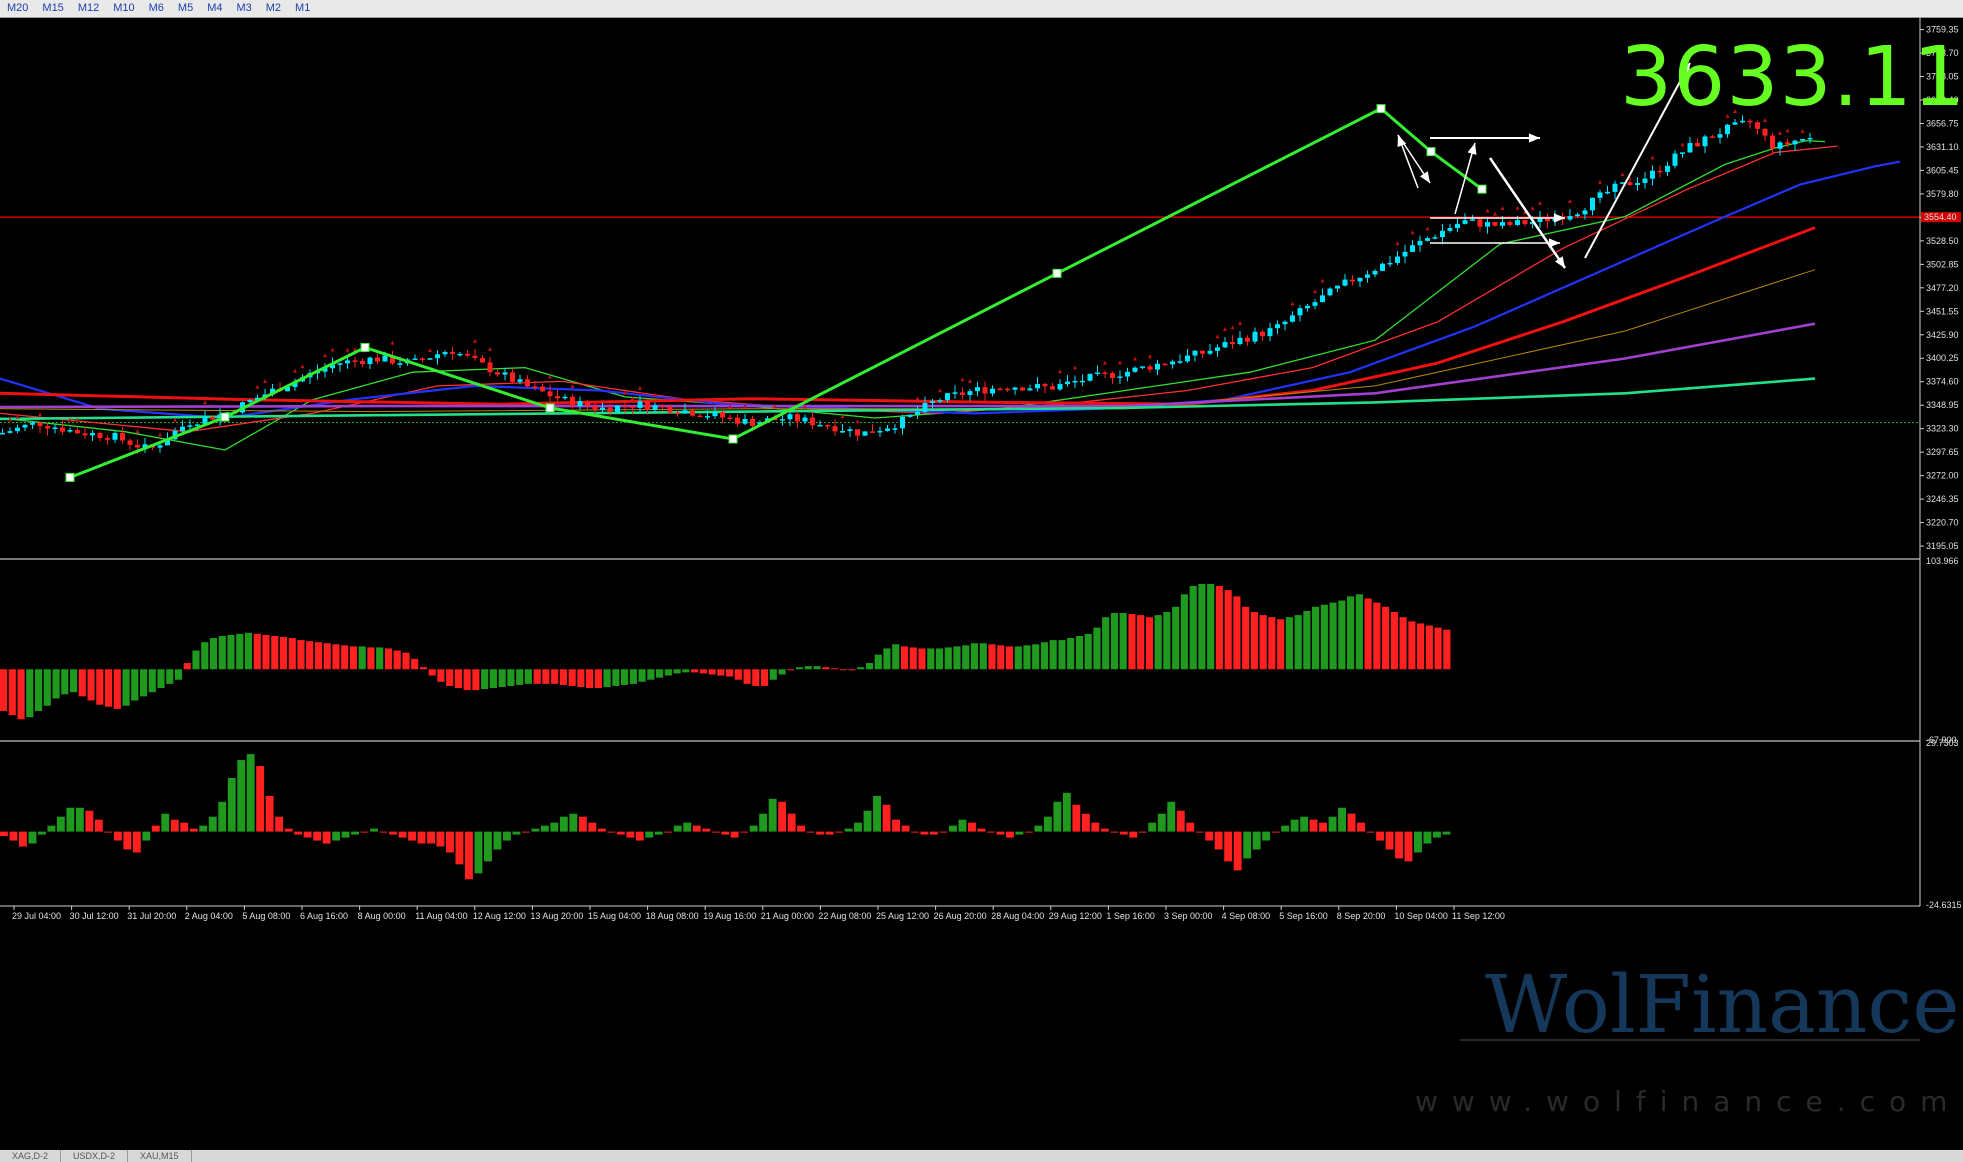 The width and height of the screenshot is (1963, 1162). What do you see at coordinates (244, 8) in the screenshot?
I see `timeframe-button-m3: M3` at bounding box center [244, 8].